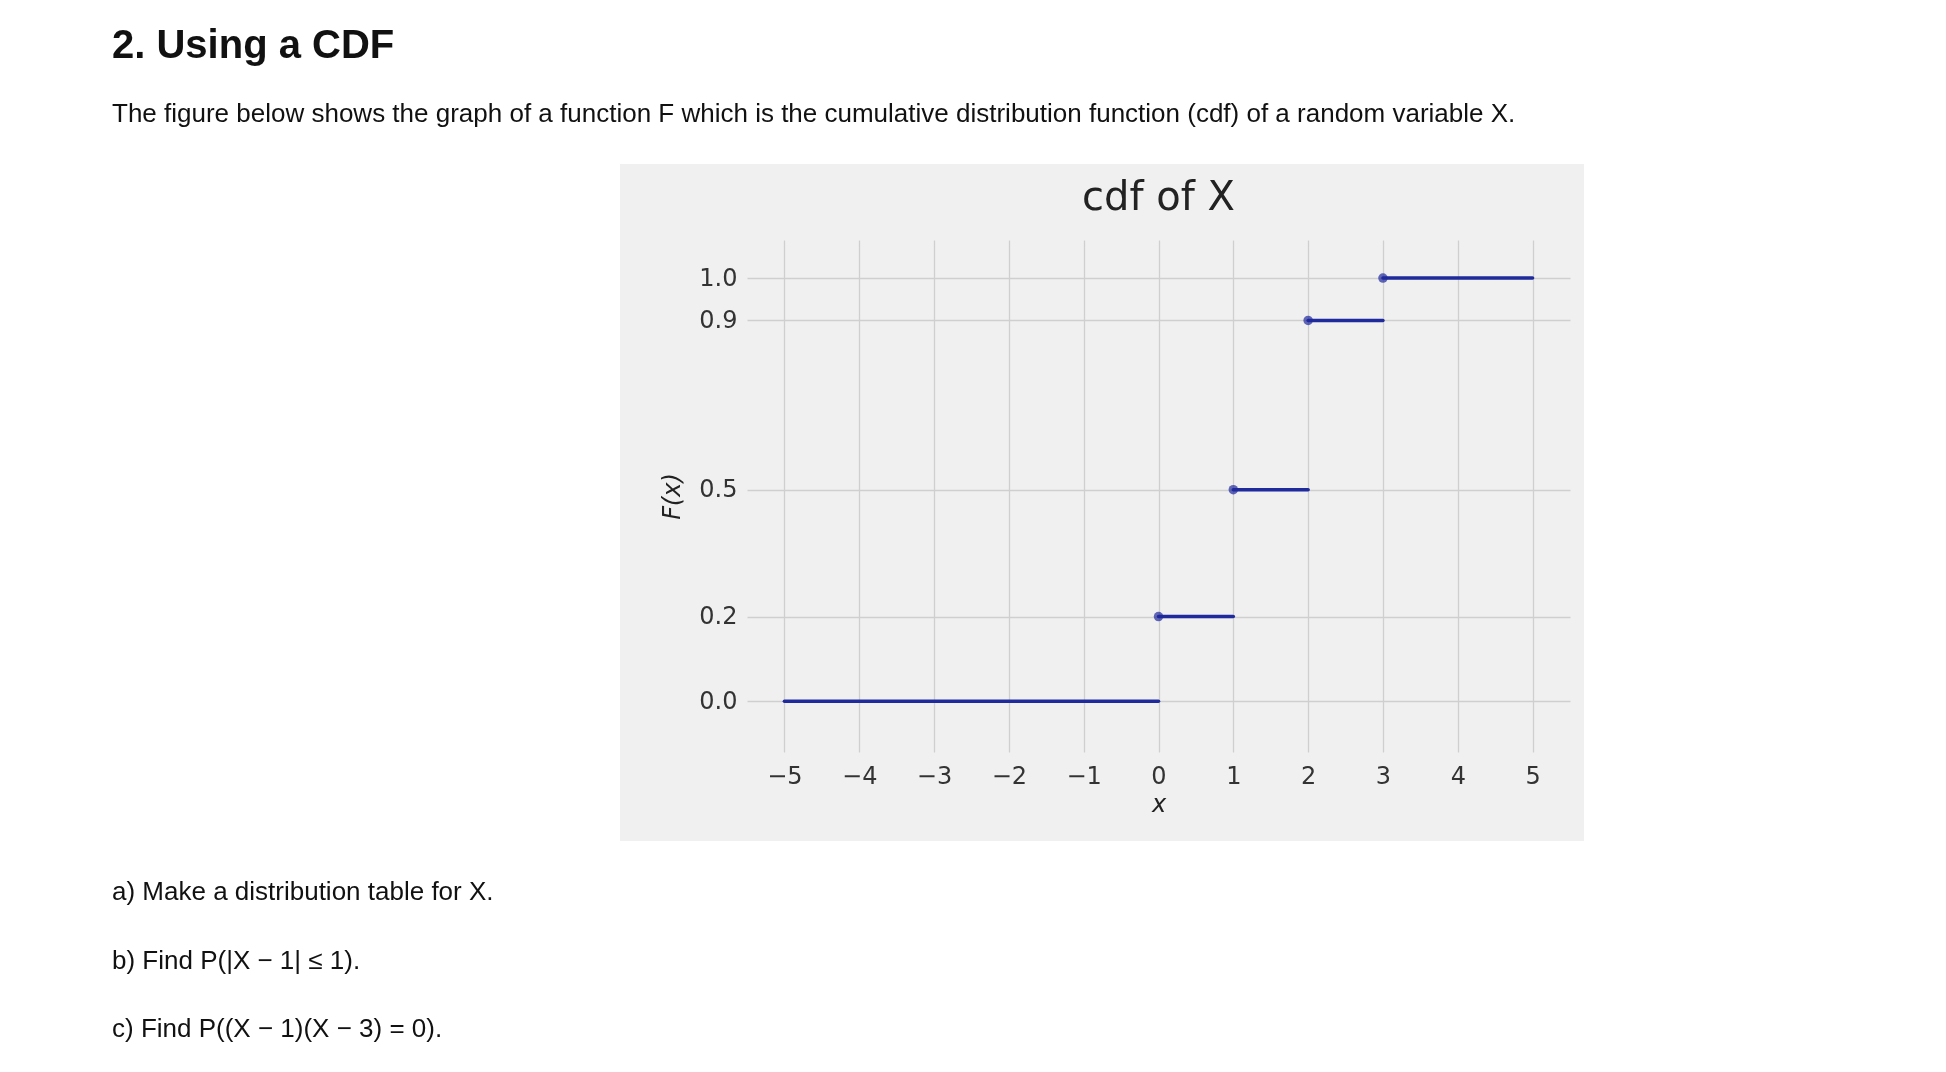 This screenshot has height=1072, width=1946. I want to click on text: b) Find P(|X − 1| ≤ 1)., so click(236, 960).